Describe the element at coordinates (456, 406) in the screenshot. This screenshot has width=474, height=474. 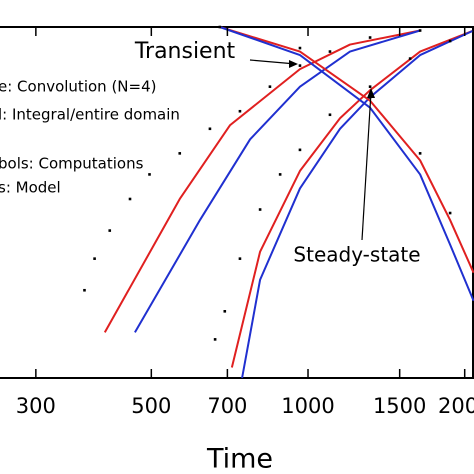
I see `x-tick-label: 2000` at that location.